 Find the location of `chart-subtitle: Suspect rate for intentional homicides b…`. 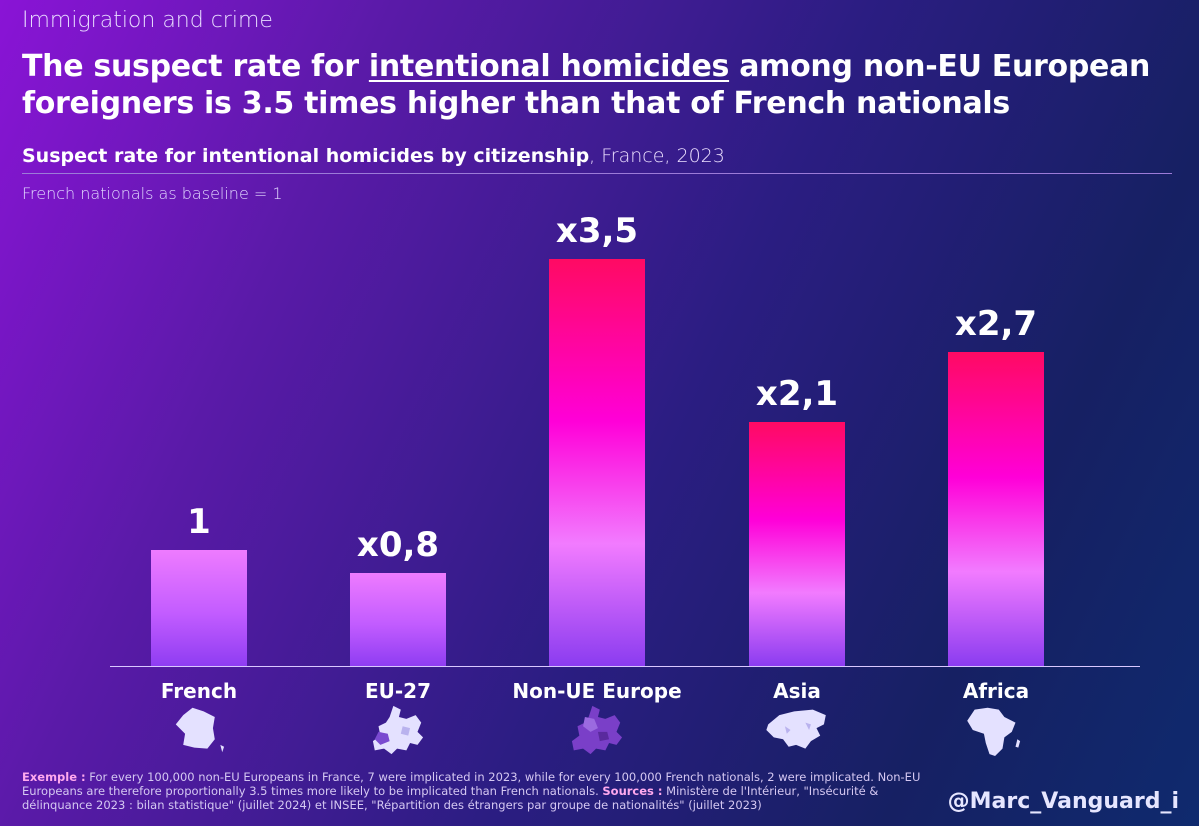

chart-subtitle: Suspect rate for intentional homicides b… is located at coordinates (373, 156).